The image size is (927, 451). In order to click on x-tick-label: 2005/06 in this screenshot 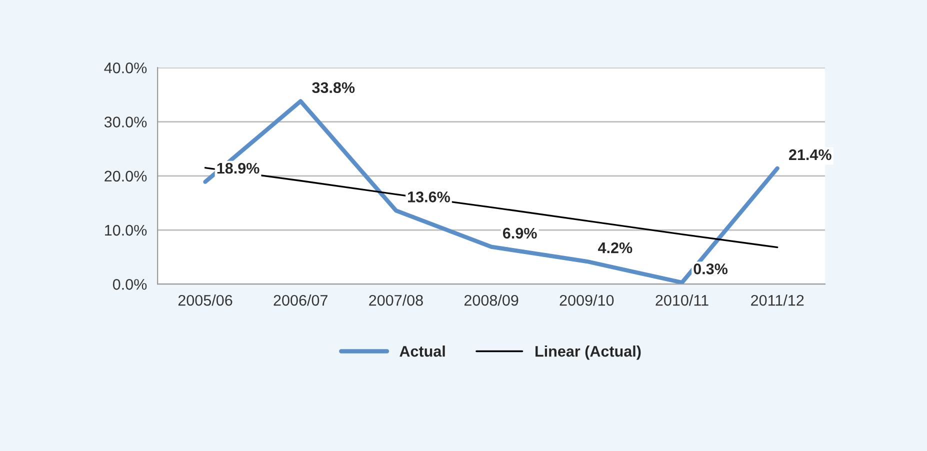, I will do `click(205, 300)`.